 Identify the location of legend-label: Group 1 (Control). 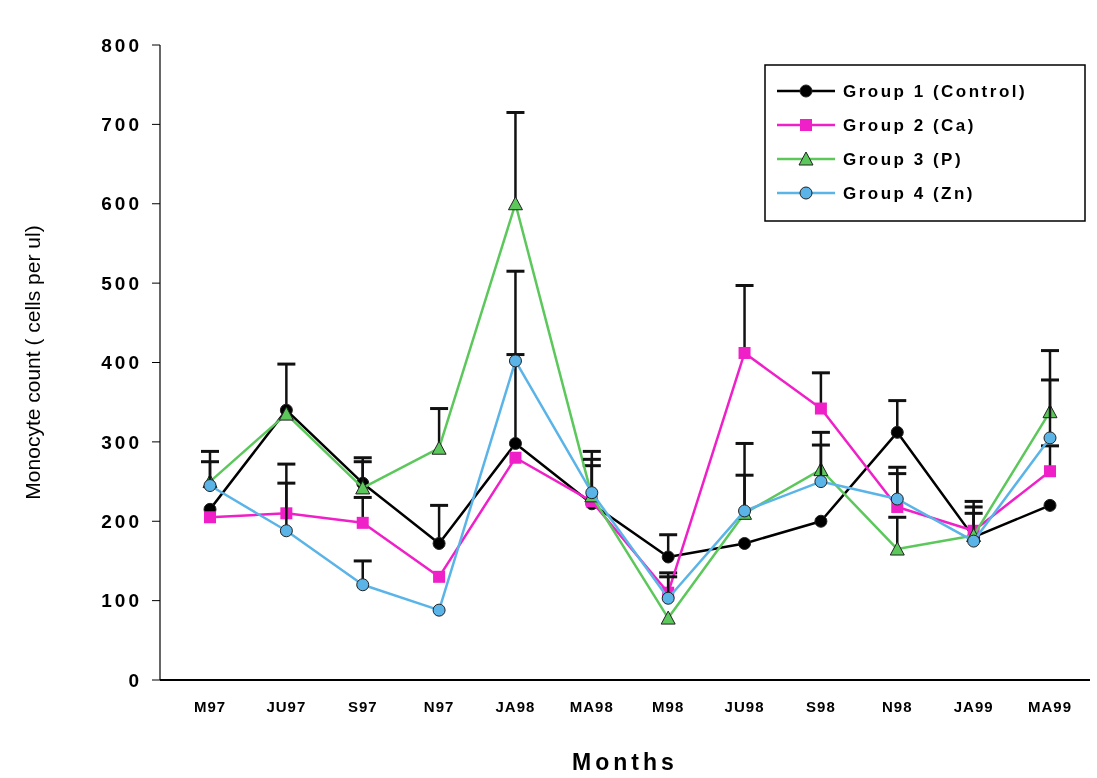
(935, 91).